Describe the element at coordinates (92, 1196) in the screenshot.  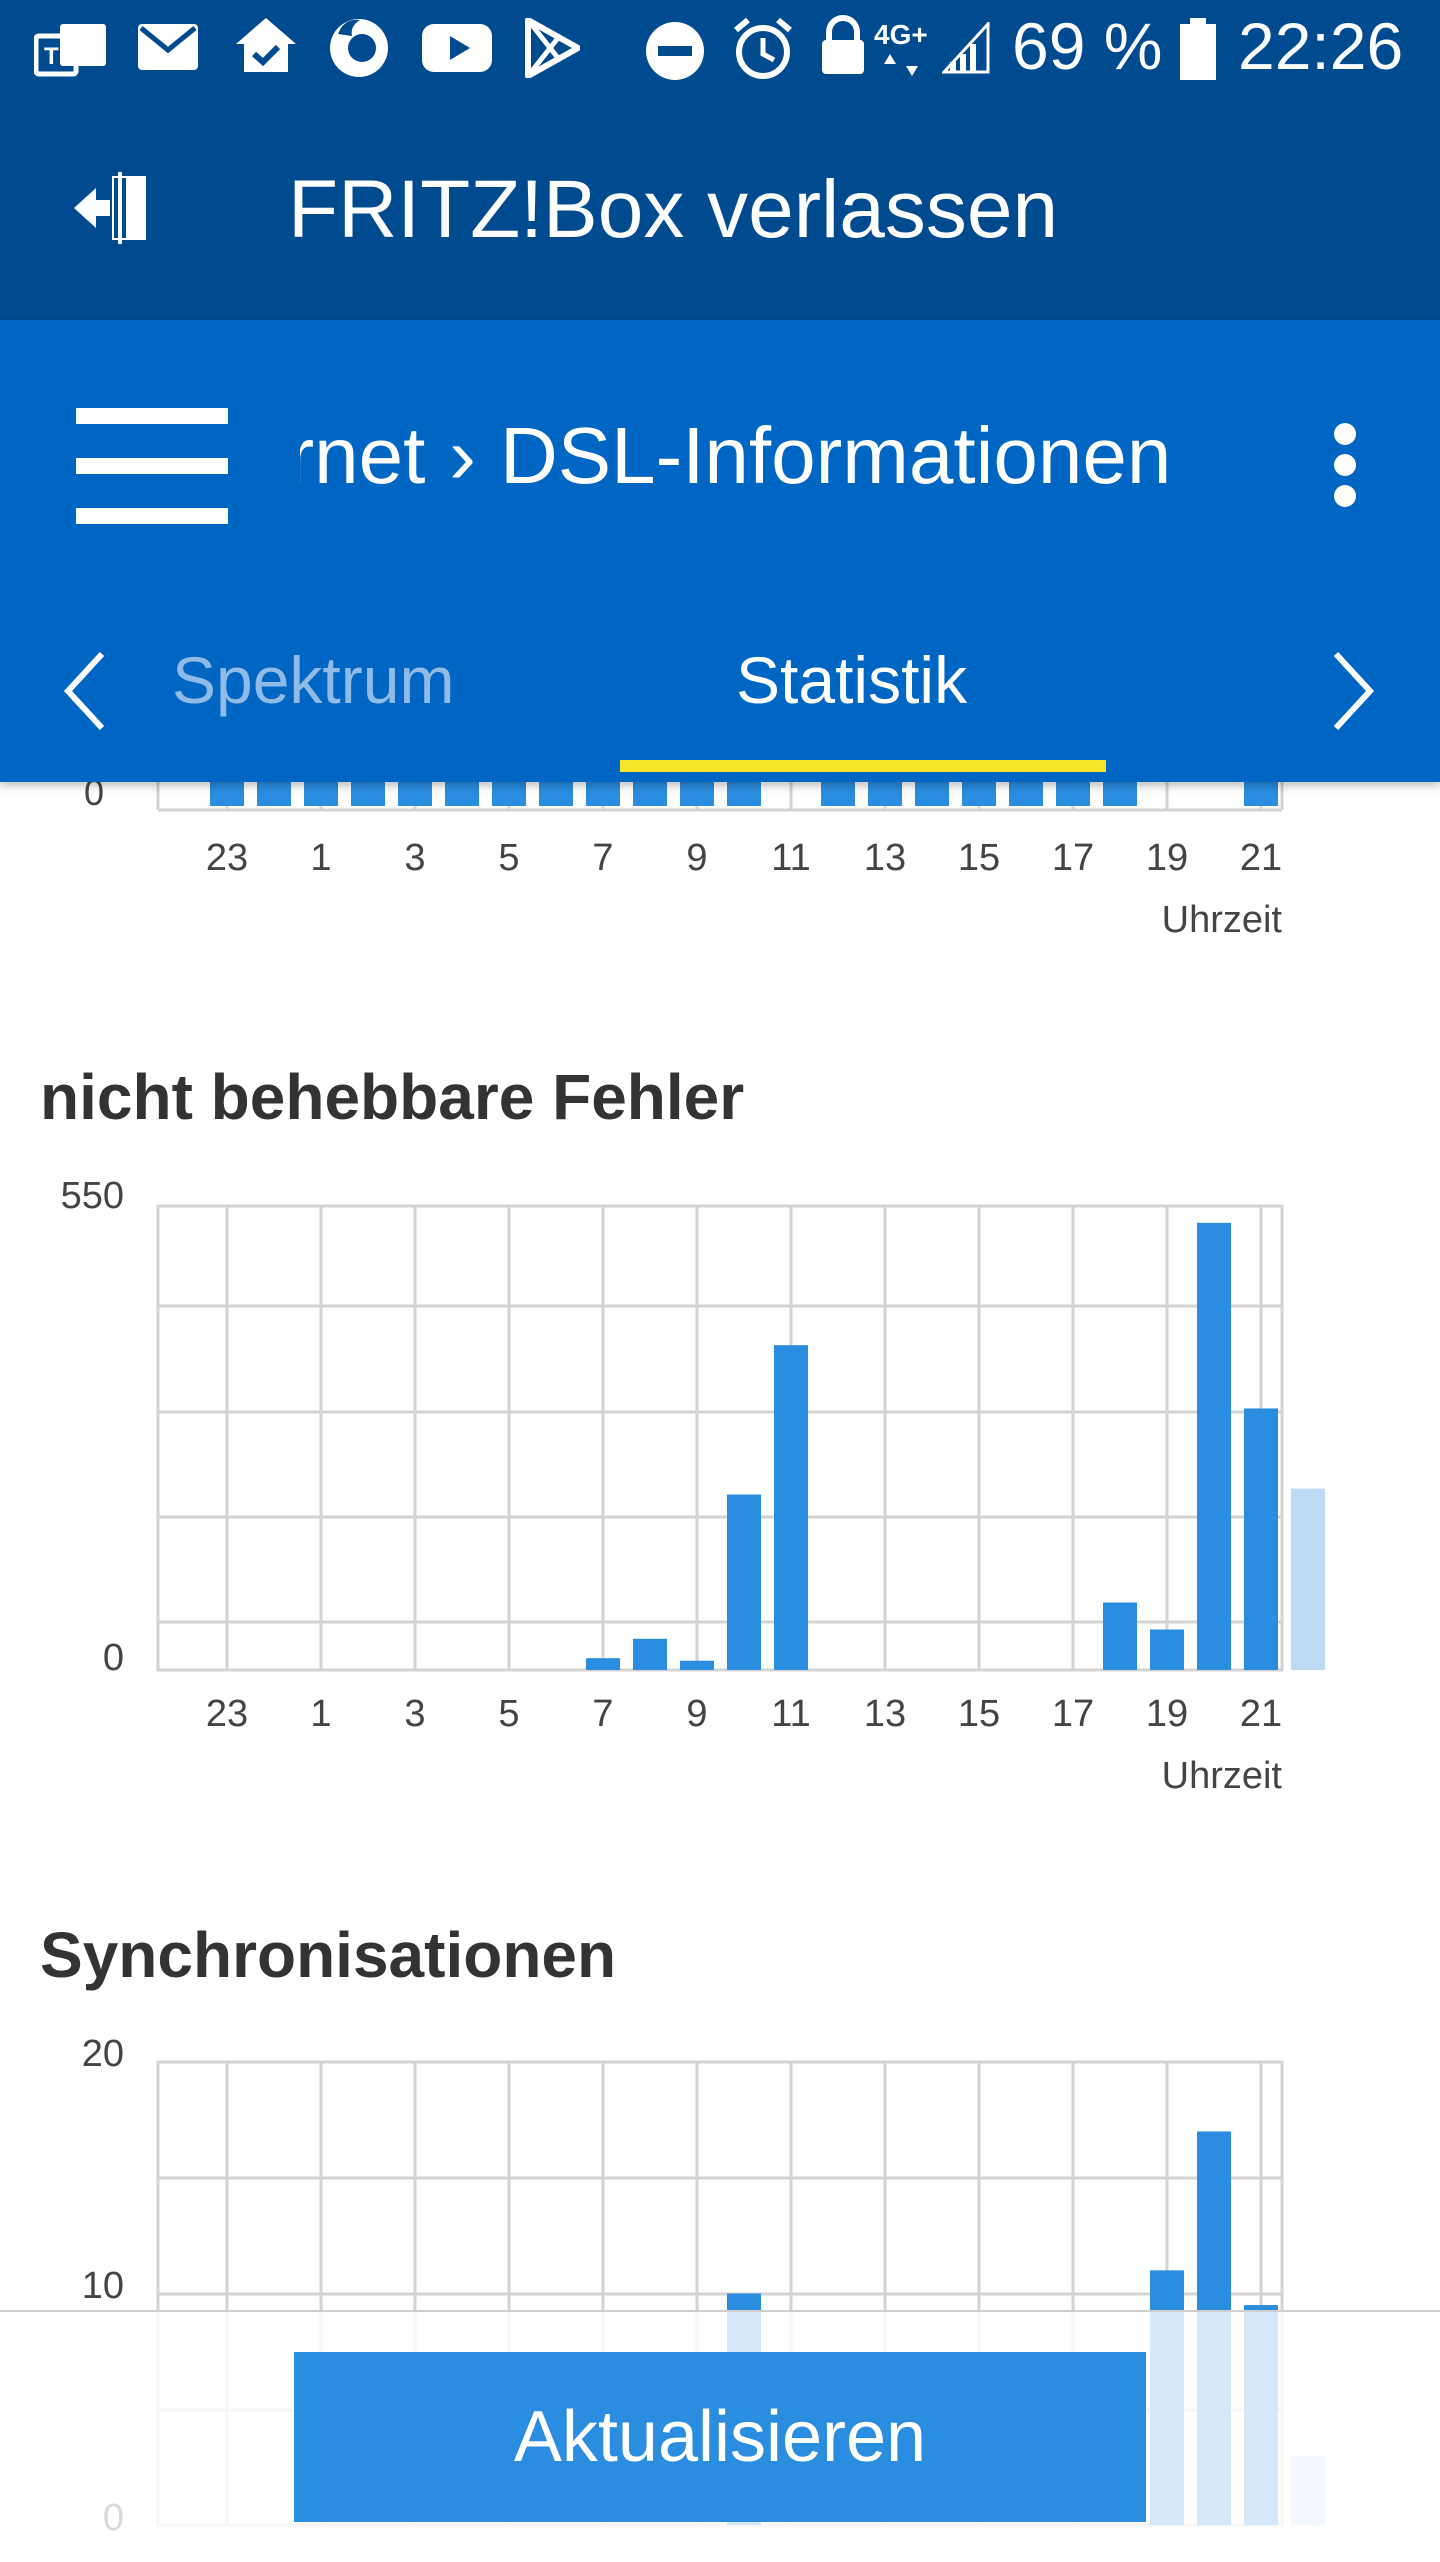
I see `y-tick-label: 550` at that location.